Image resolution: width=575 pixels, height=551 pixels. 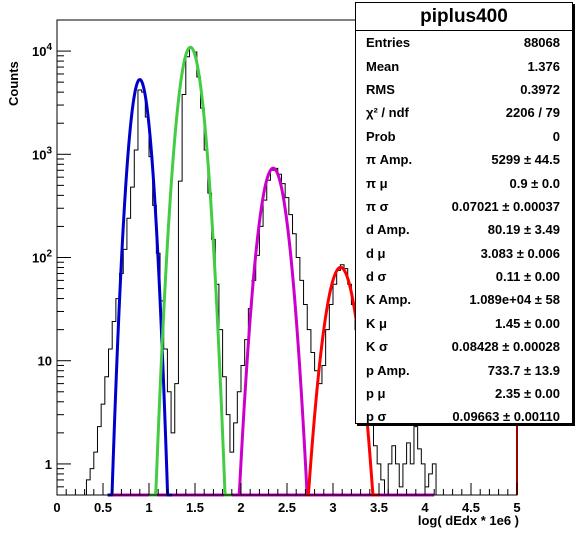 I want to click on x-tick-label: 3.5, so click(x=379, y=507).